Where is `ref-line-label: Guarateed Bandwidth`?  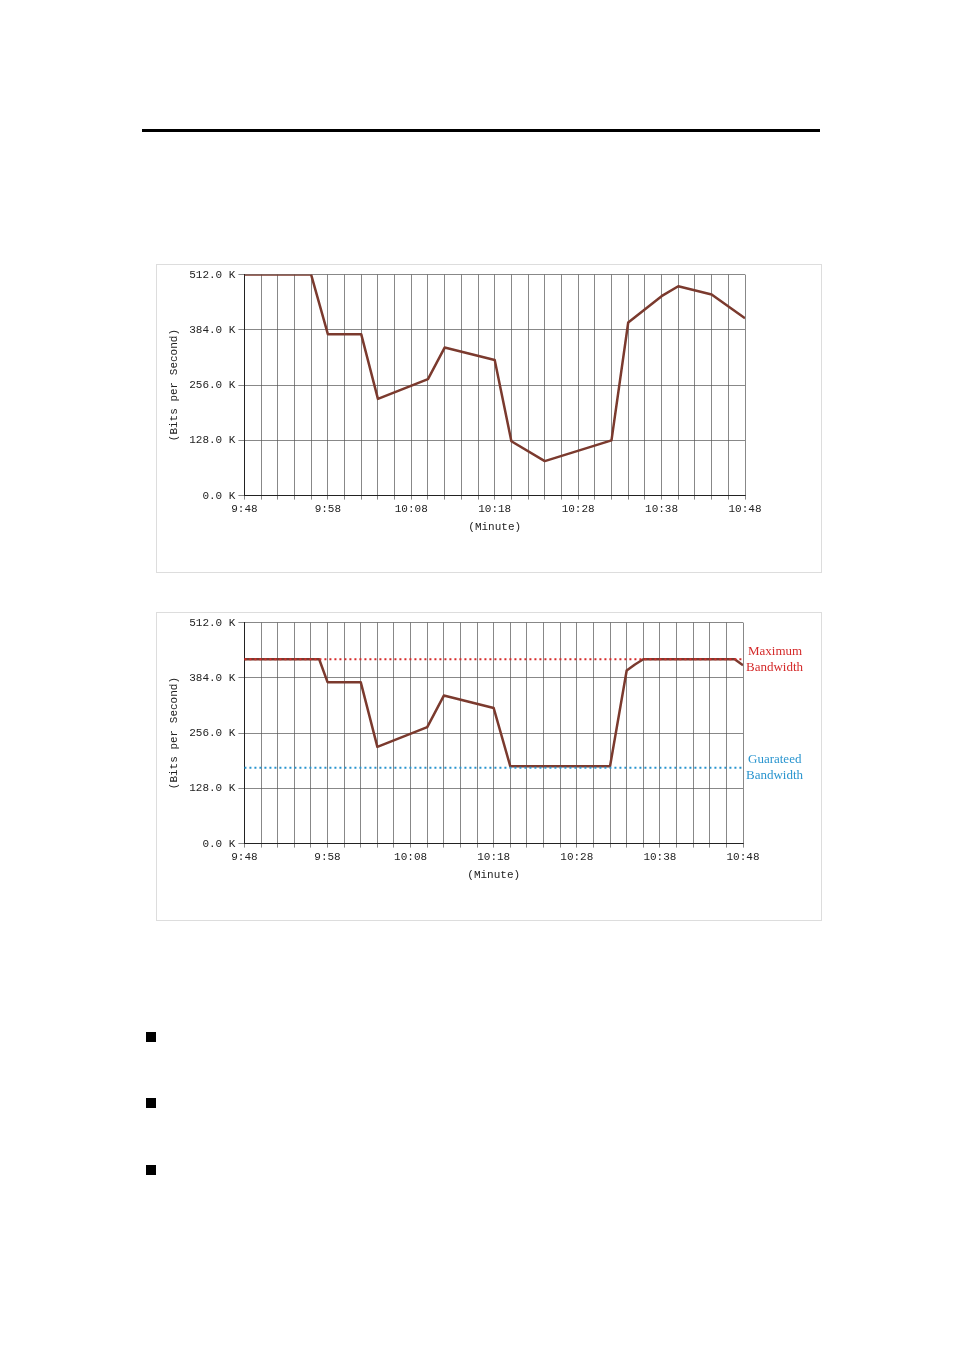
ref-line-label: Guarateed Bandwidth is located at coordinates (775, 767).